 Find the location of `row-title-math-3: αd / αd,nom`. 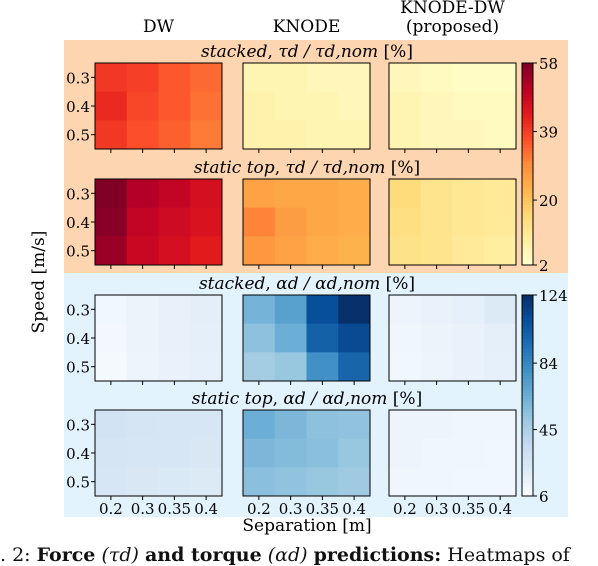

row-title-math-3: αd / αd,nom is located at coordinates (335, 399).